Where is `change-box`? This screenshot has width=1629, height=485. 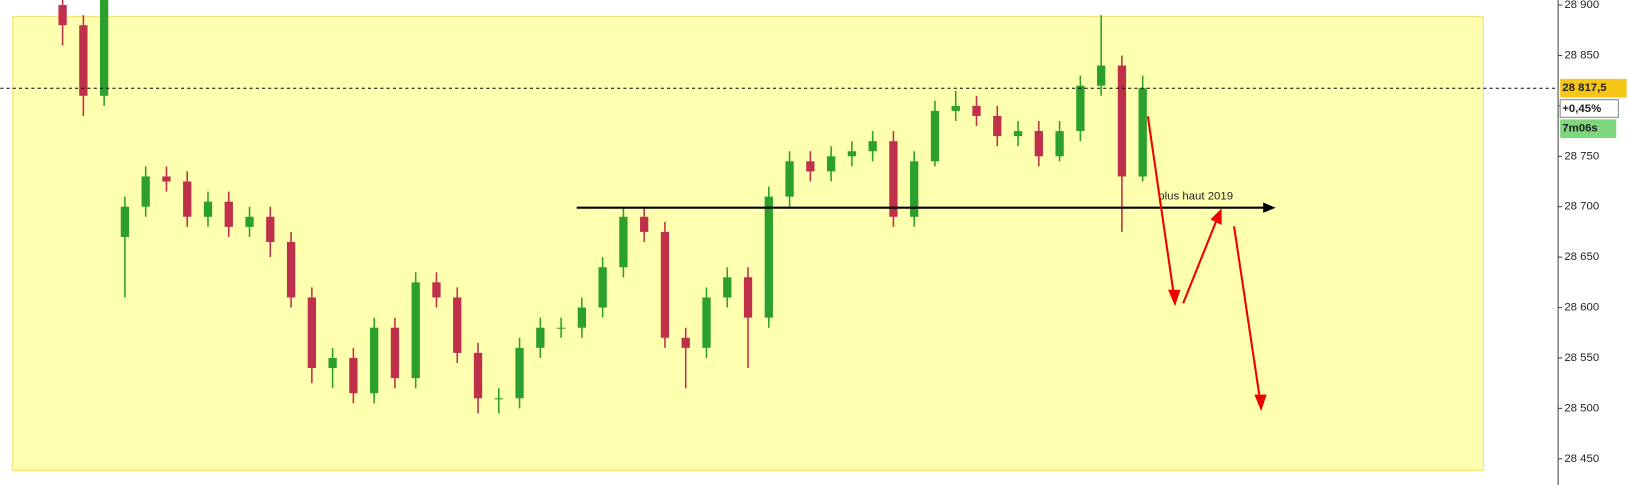 change-box is located at coordinates (1589, 108).